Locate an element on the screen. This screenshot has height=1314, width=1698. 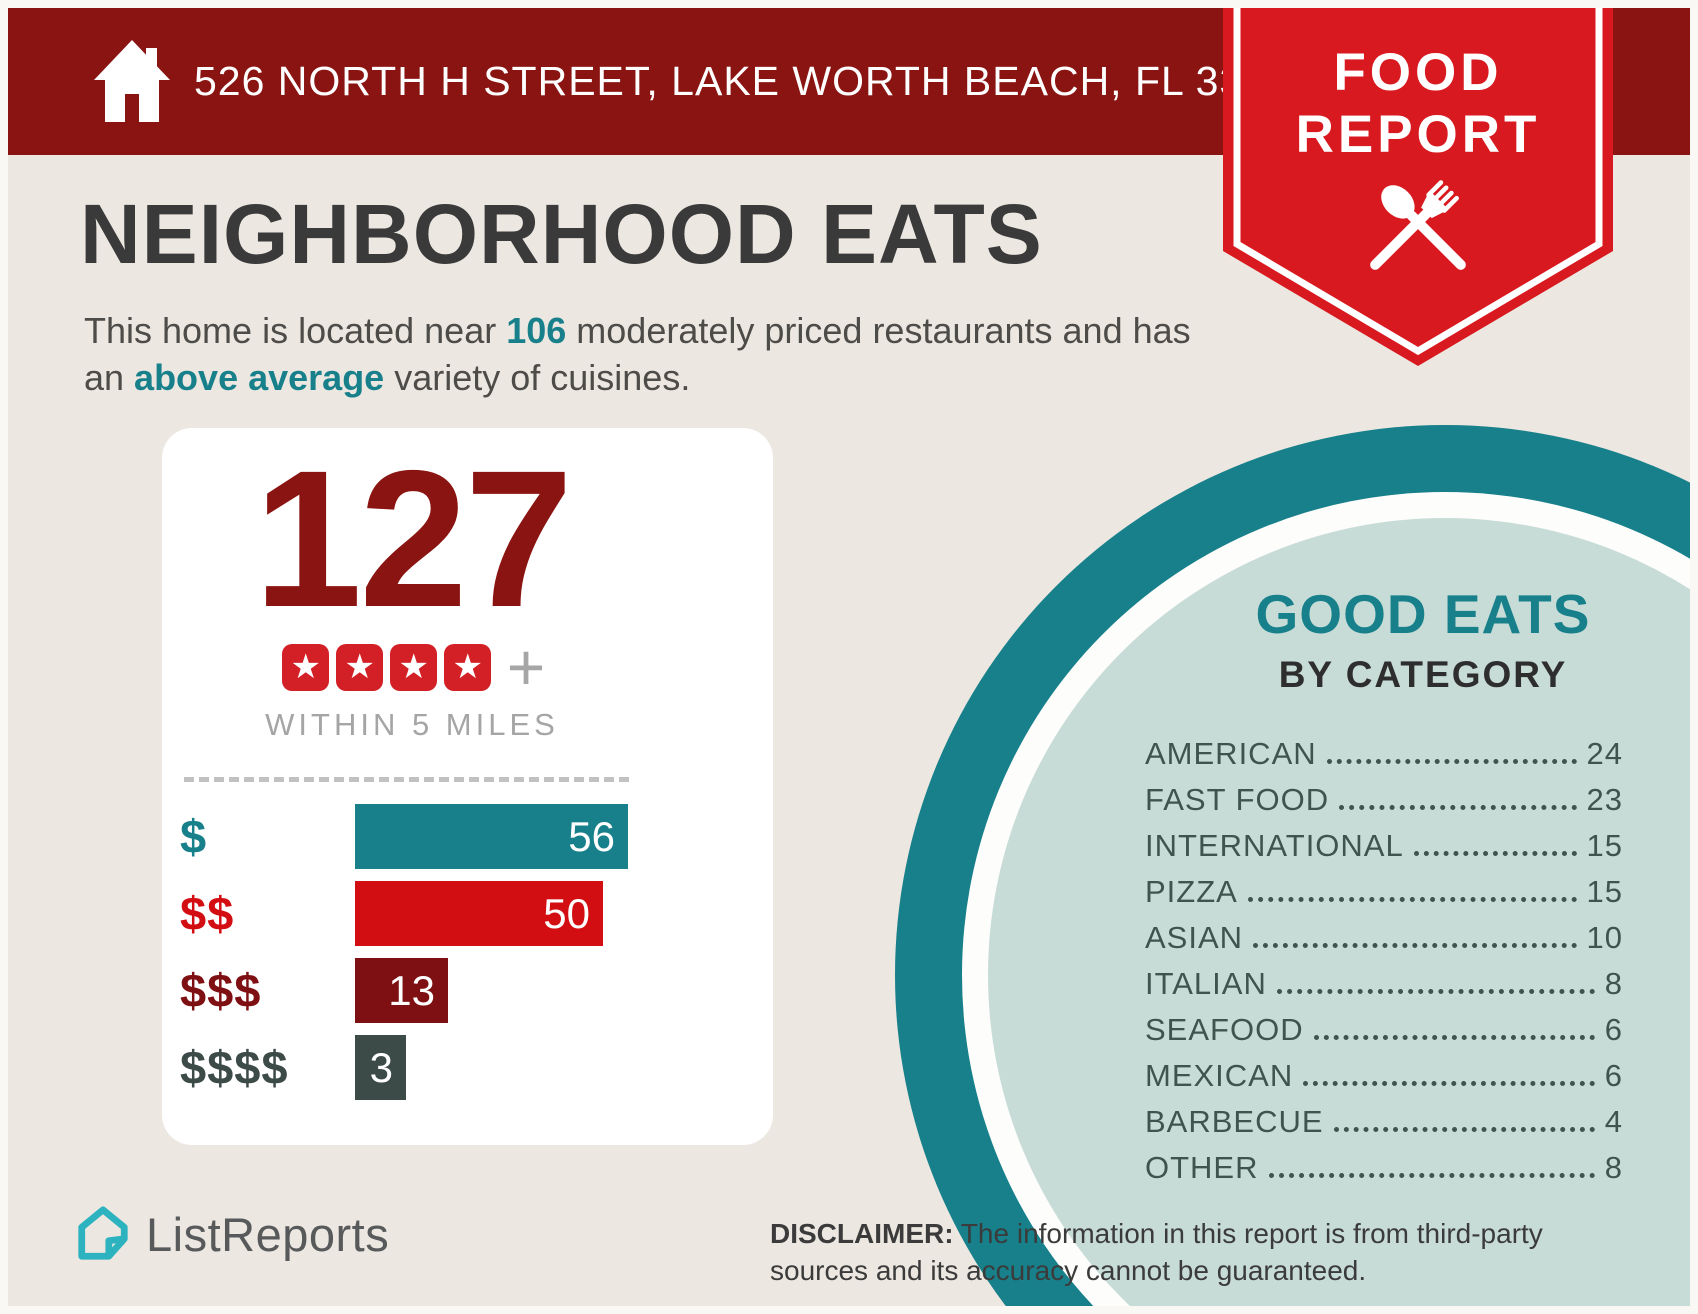
ribbon-title-report: REPORT is located at coordinates (1418, 134).